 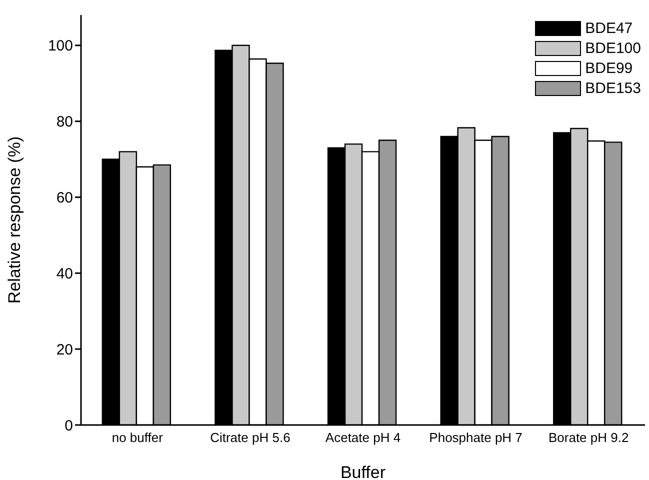 I want to click on y-tick-label: 60, so click(x=64, y=198).